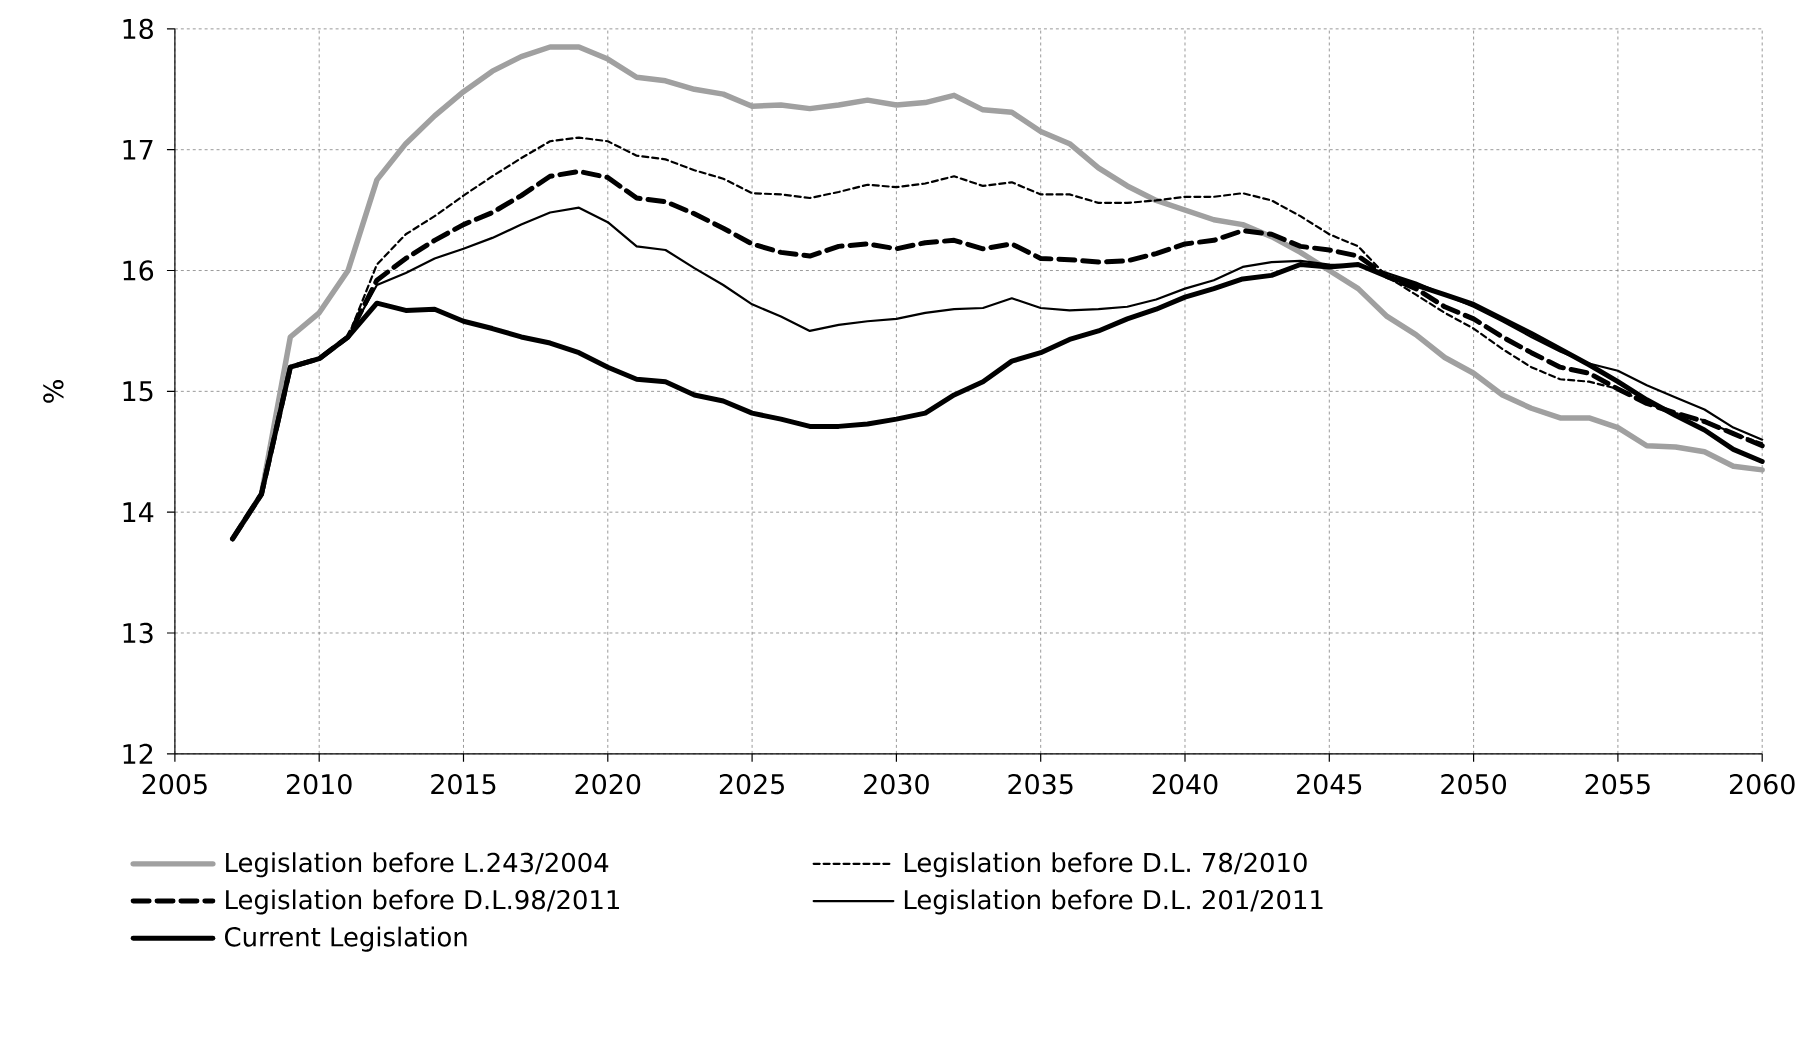  What do you see at coordinates (174, 784) in the screenshot?
I see `x-tick-label: 2005` at bounding box center [174, 784].